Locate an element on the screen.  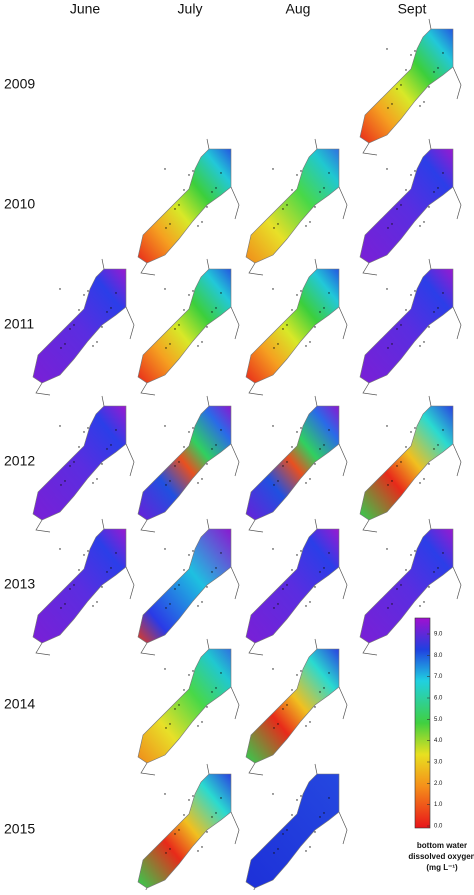
row-label: 2012 is located at coordinates (19, 461).